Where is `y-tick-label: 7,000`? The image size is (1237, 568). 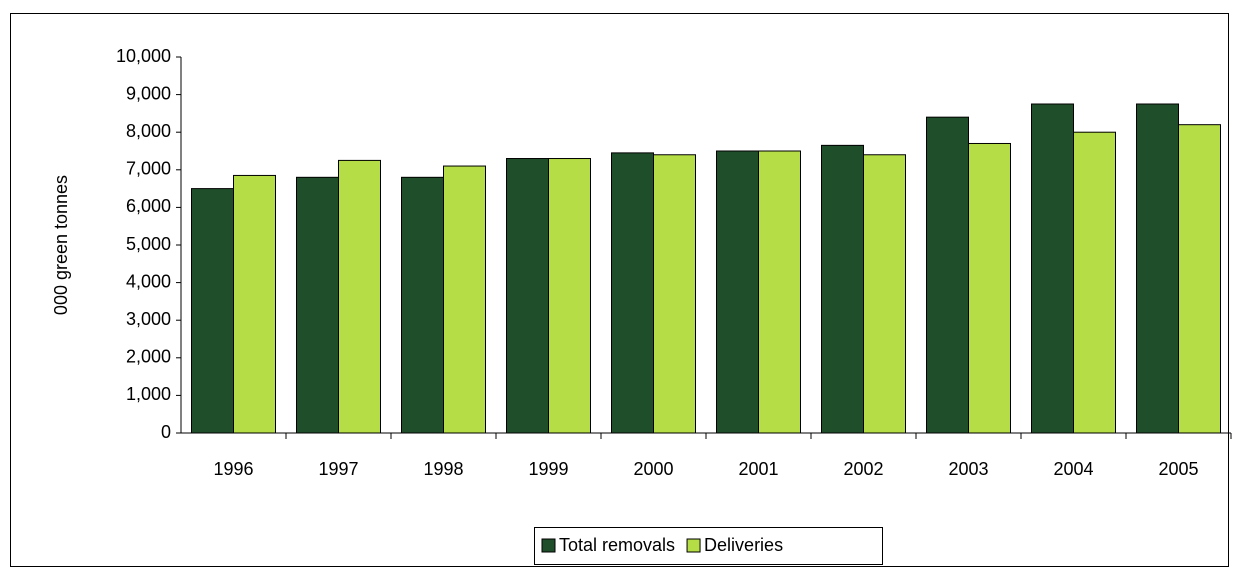
y-tick-label: 7,000 is located at coordinates (148, 169).